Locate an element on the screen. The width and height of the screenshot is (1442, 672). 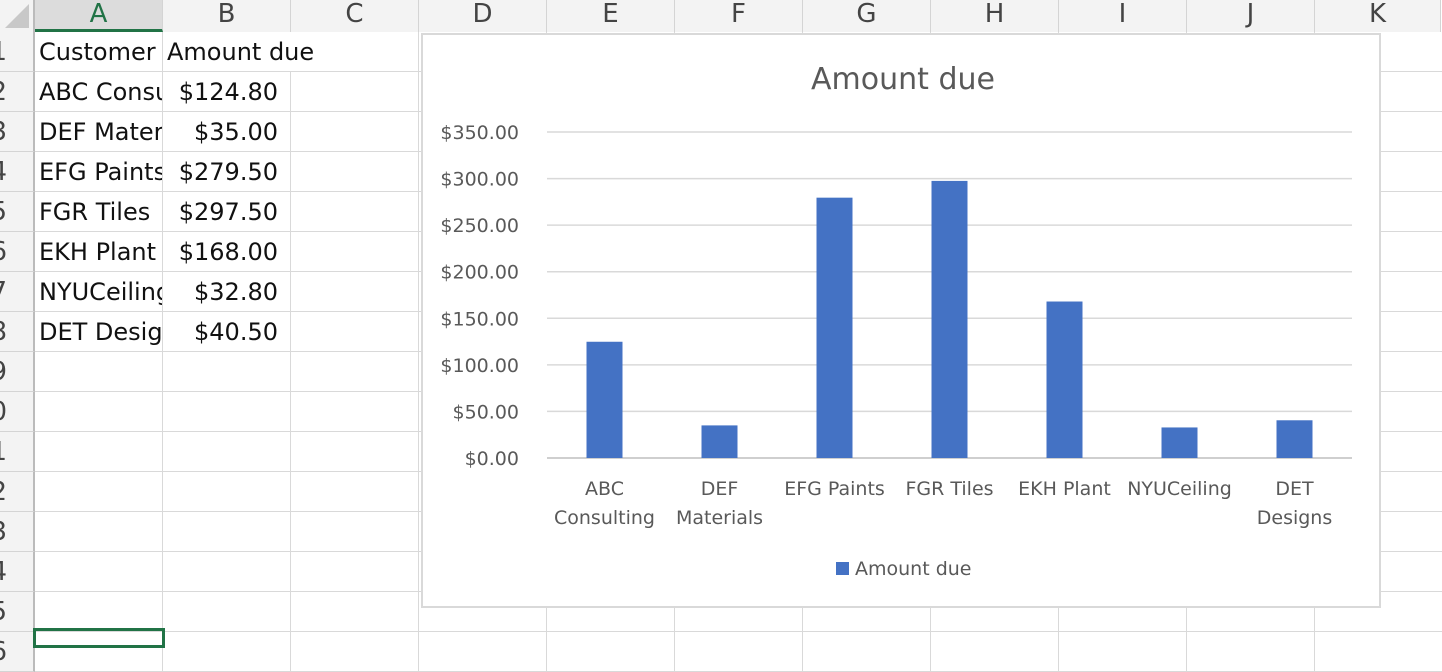
customer-cell: NYUCeiling is located at coordinates (99, 292).